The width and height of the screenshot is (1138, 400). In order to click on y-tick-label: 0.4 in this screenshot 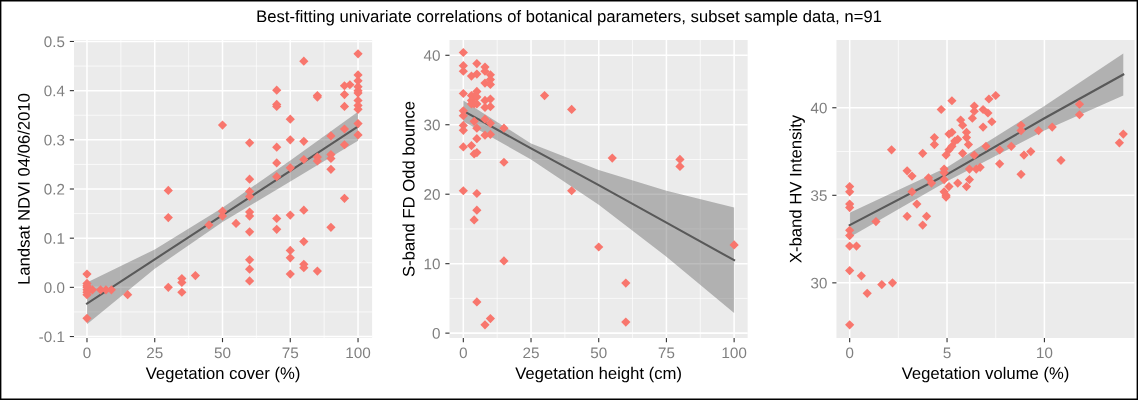, I will do `click(54, 91)`.